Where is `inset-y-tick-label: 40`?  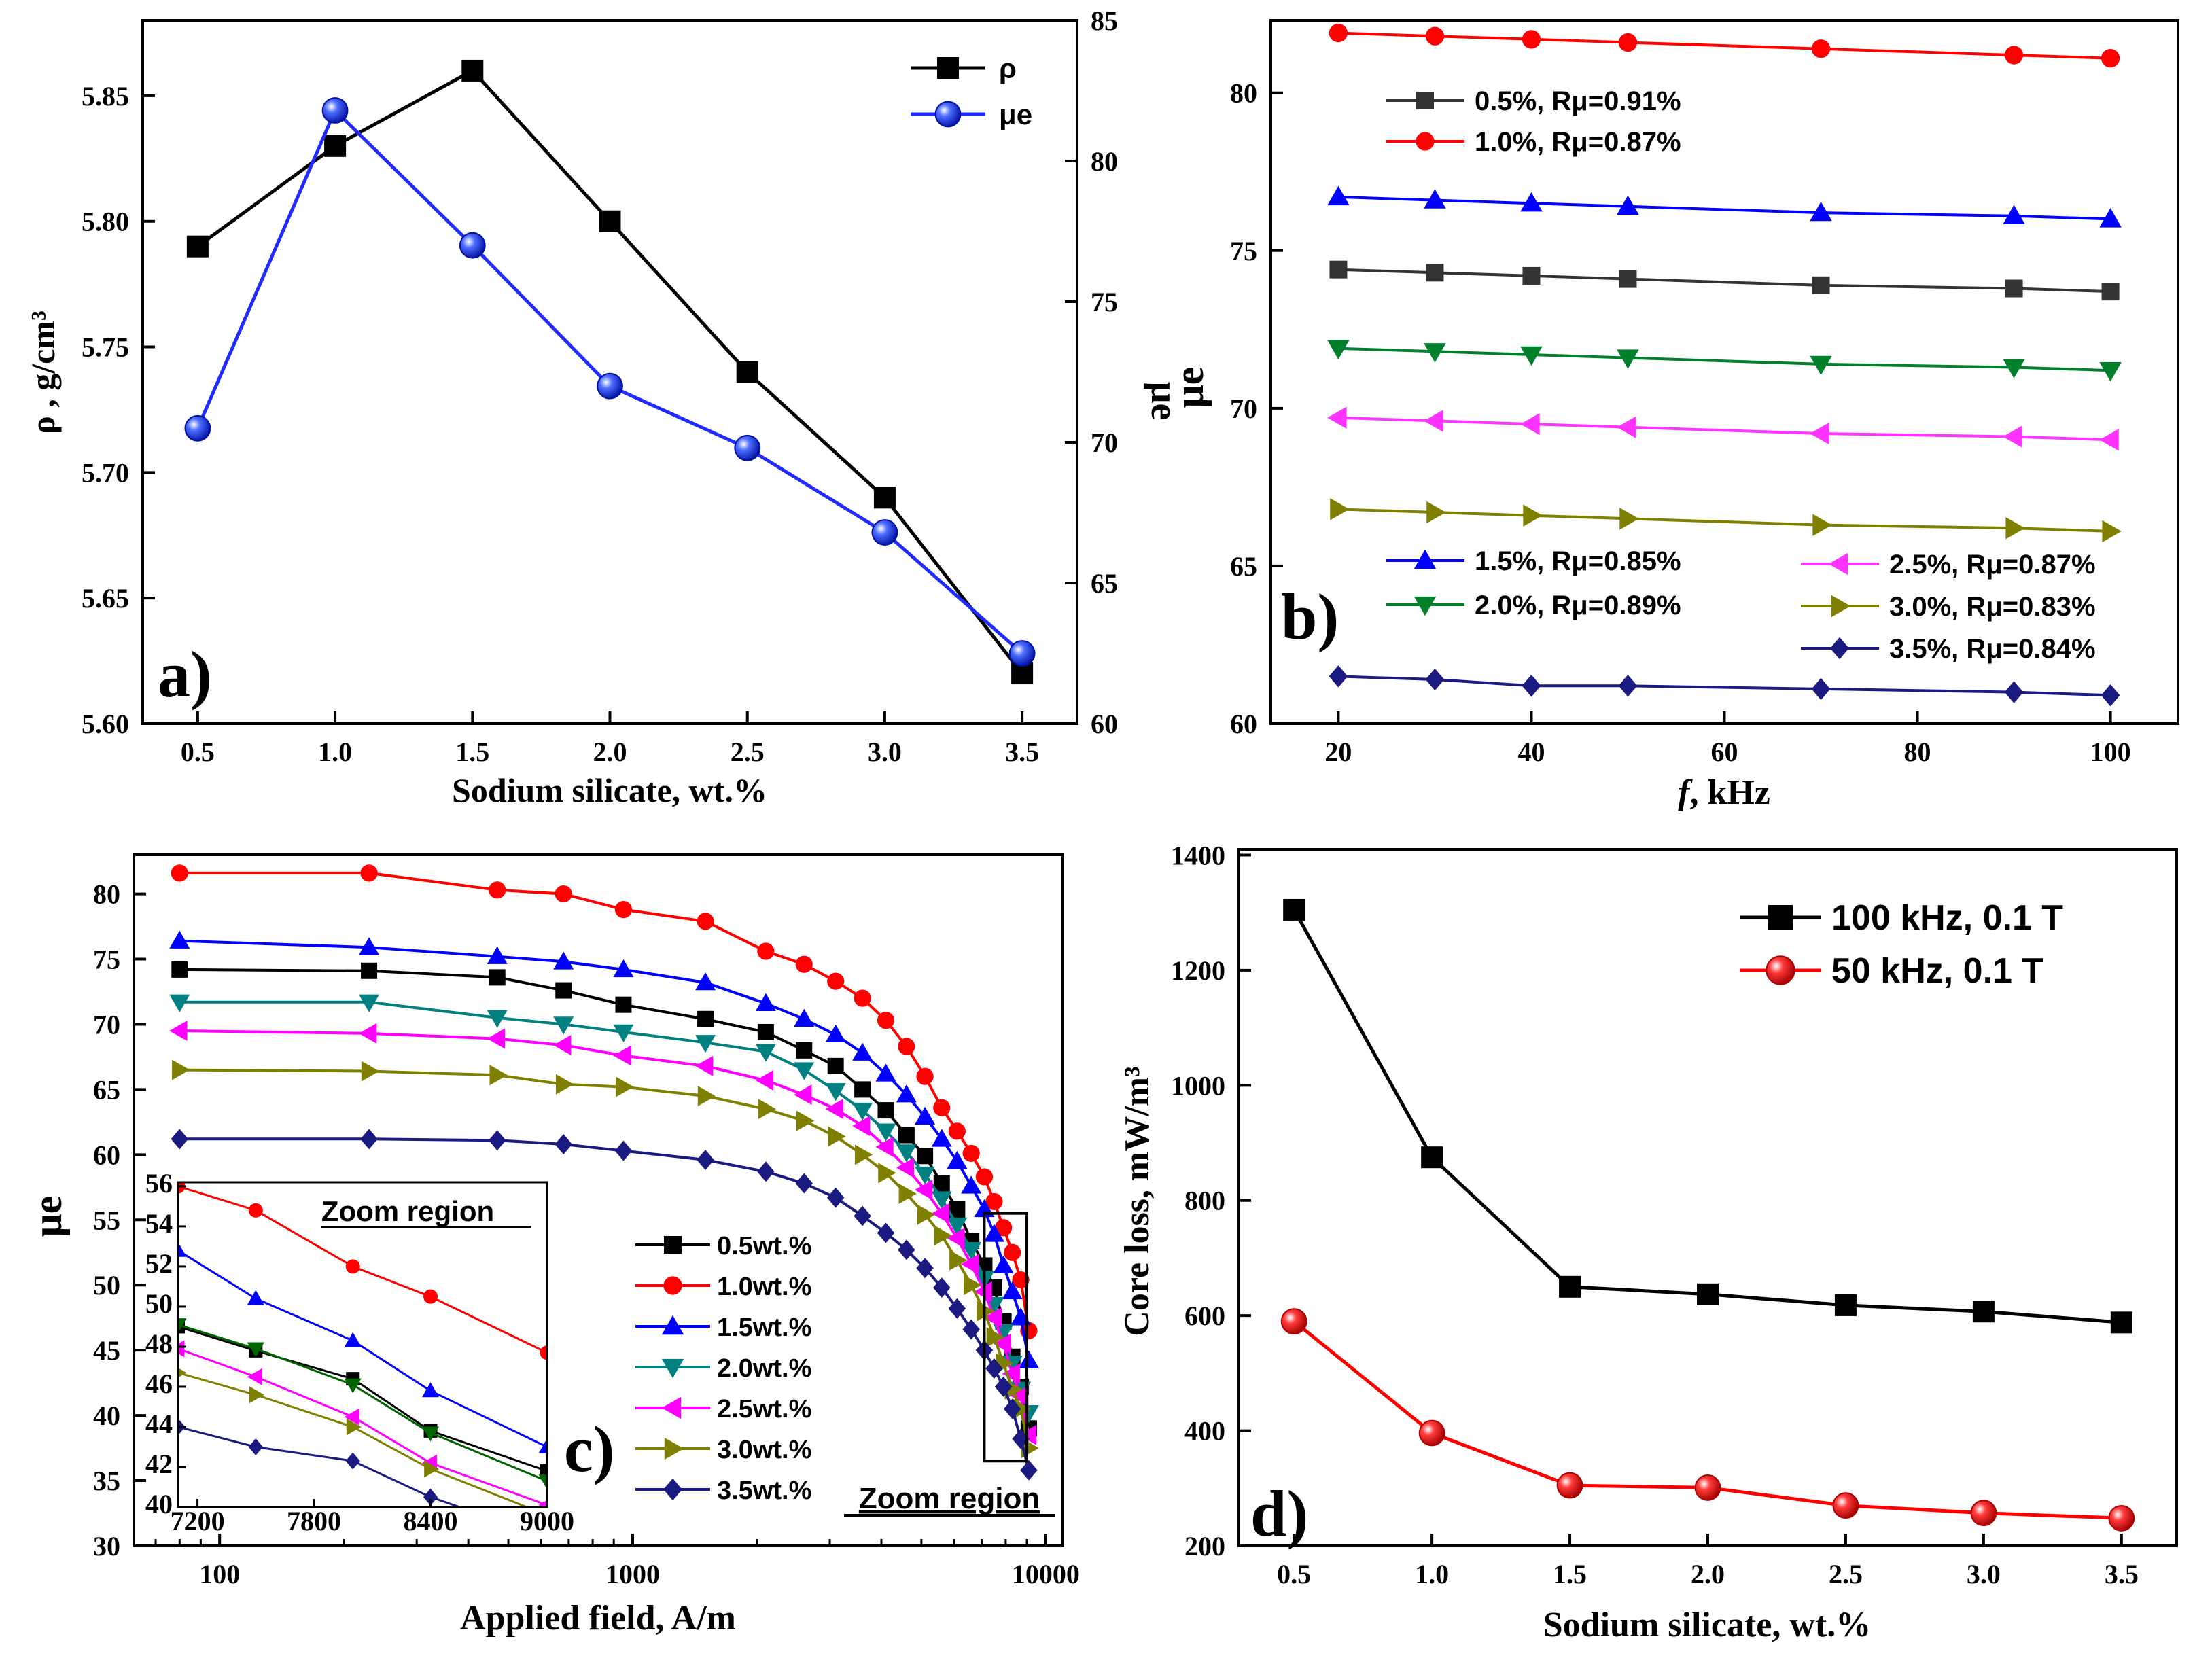 inset-y-tick-label: 40 is located at coordinates (159, 1504).